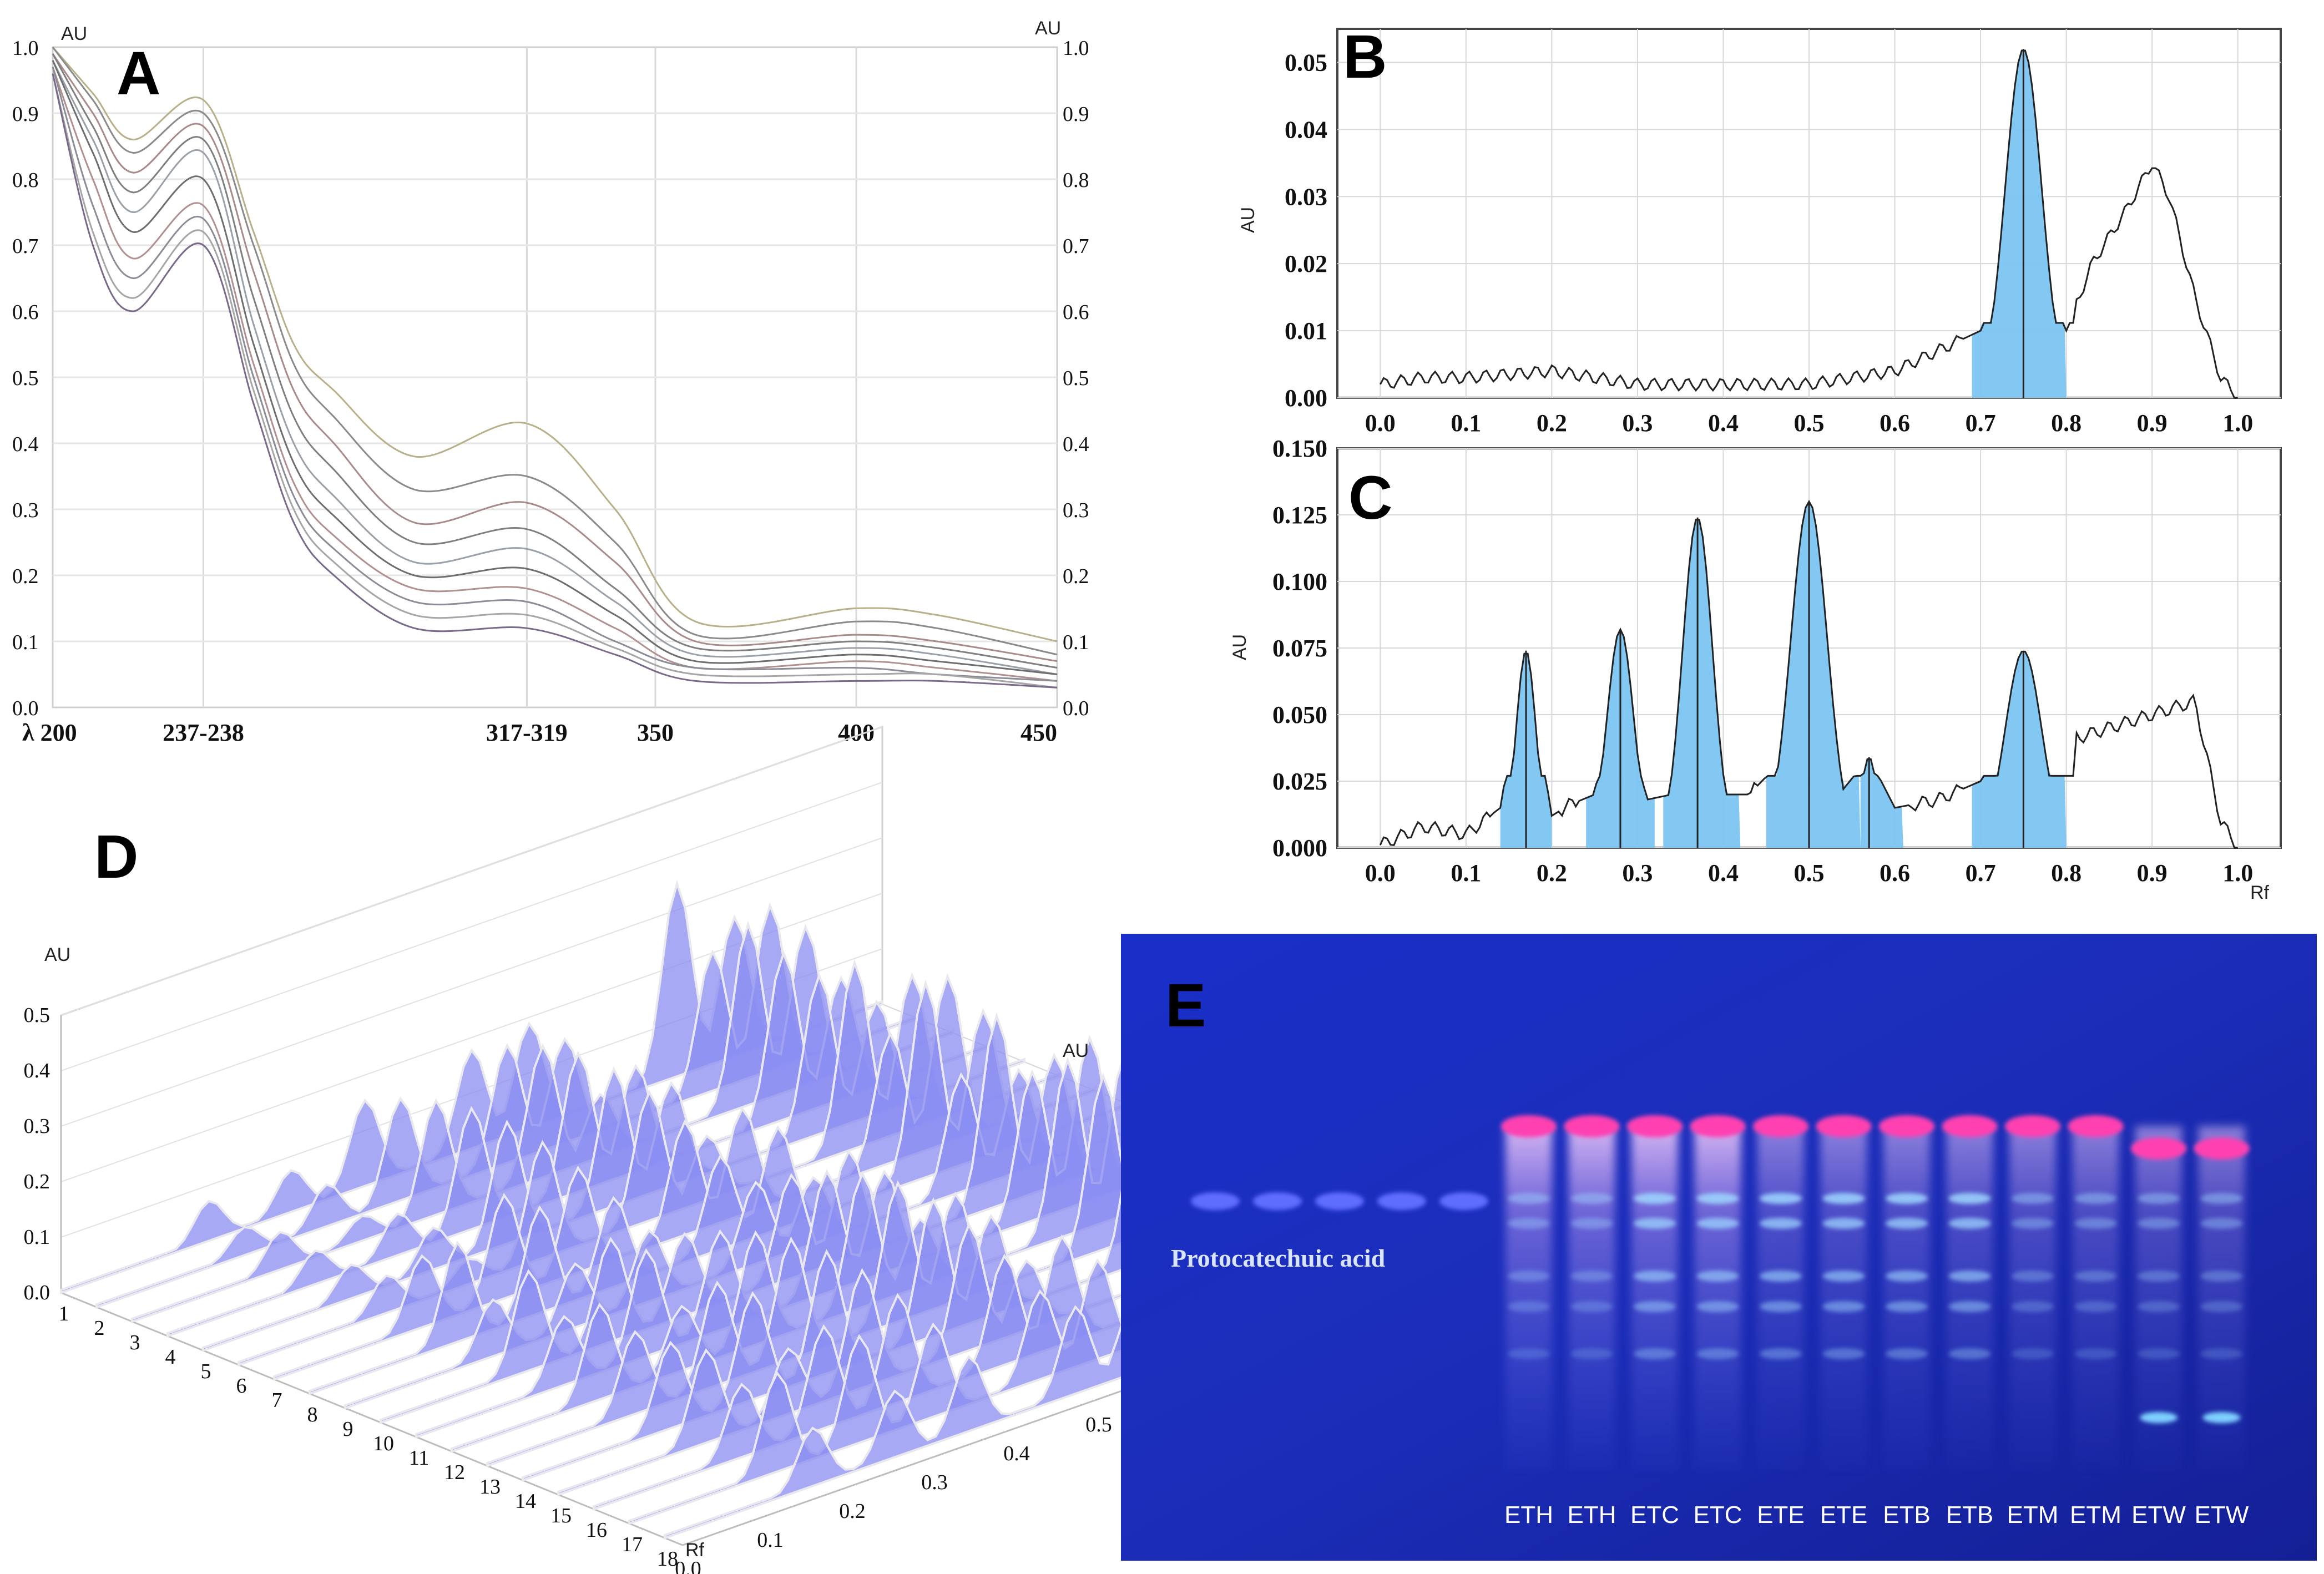 The image size is (2324, 1574). What do you see at coordinates (25, 643) in the screenshot?
I see `panel-a-ytick-left: 0.1` at bounding box center [25, 643].